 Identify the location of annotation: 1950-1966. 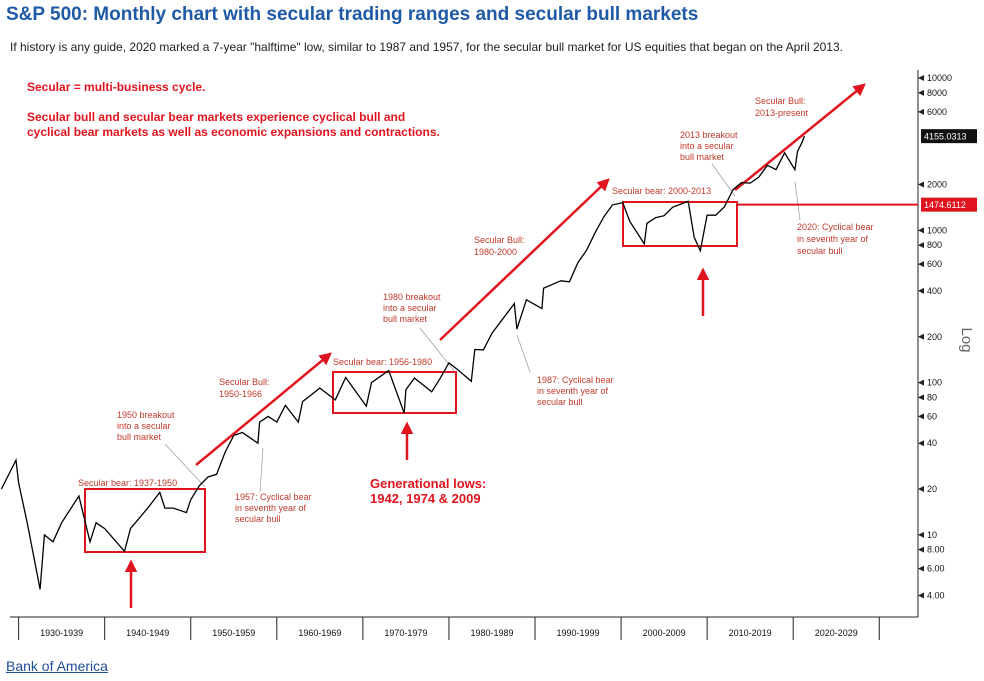
(240, 394).